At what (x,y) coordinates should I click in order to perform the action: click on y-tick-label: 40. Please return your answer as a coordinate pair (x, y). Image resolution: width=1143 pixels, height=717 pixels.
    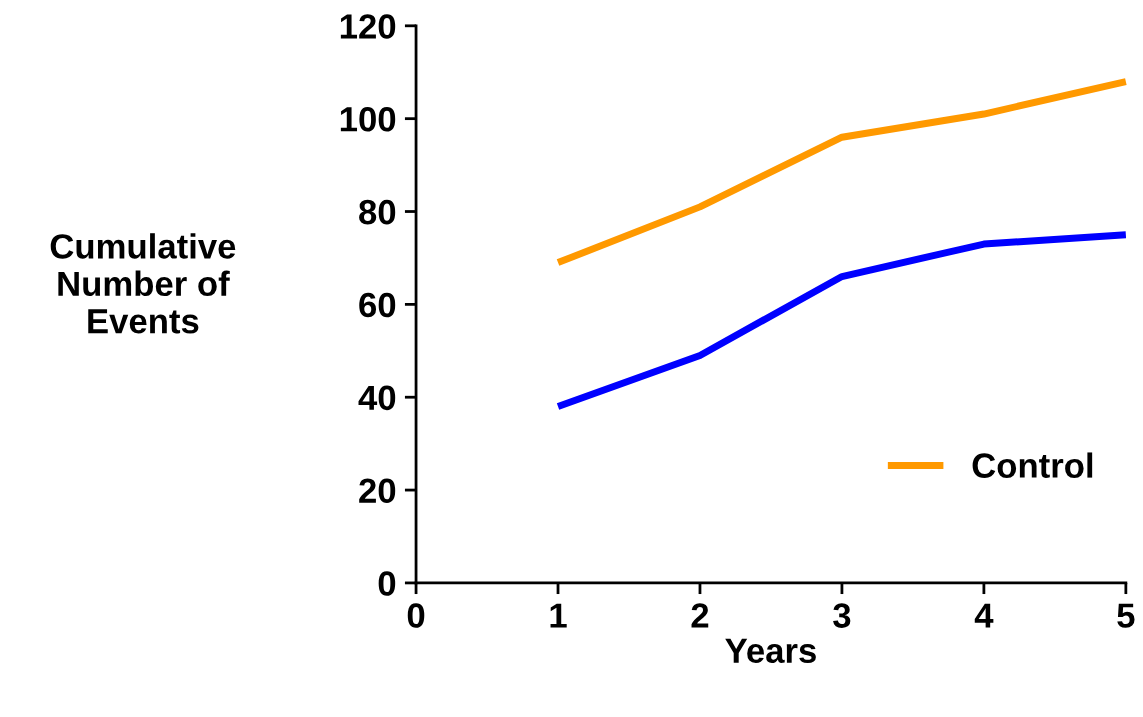
    Looking at the image, I should click on (377, 398).